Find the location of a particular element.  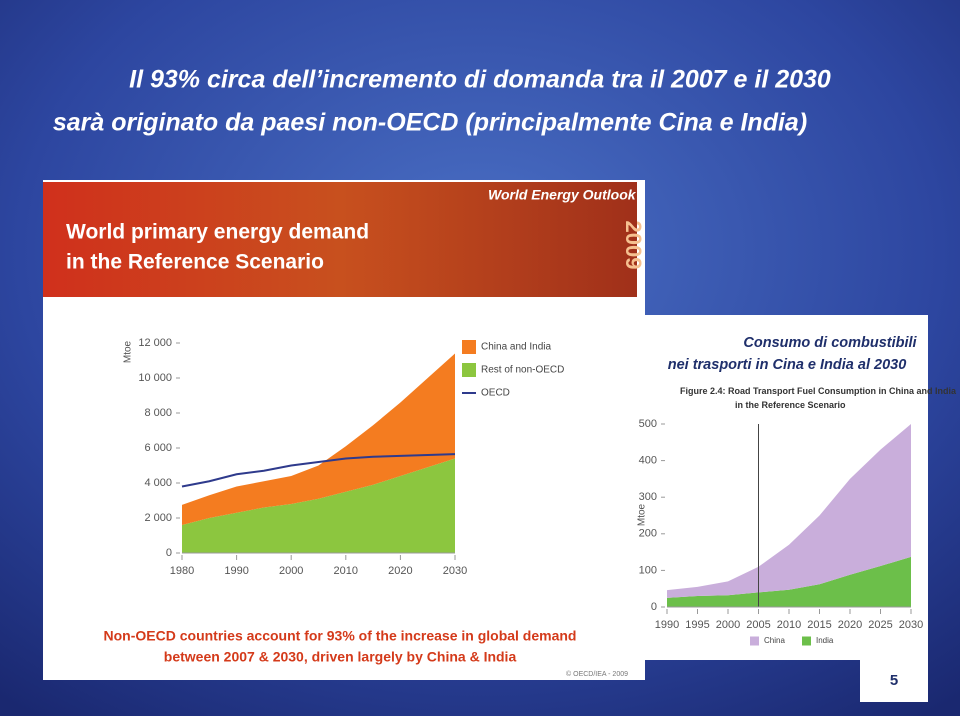

y-tick-label: 10 000 is located at coordinates (155, 378).